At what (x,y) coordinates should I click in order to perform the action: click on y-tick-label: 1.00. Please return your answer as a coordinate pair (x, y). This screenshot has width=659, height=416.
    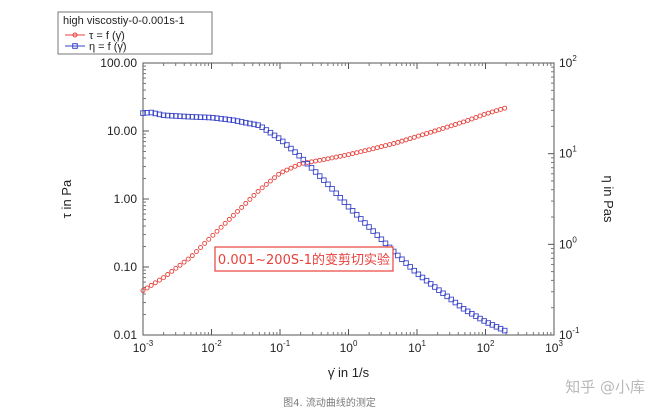
    Looking at the image, I should click on (126, 199).